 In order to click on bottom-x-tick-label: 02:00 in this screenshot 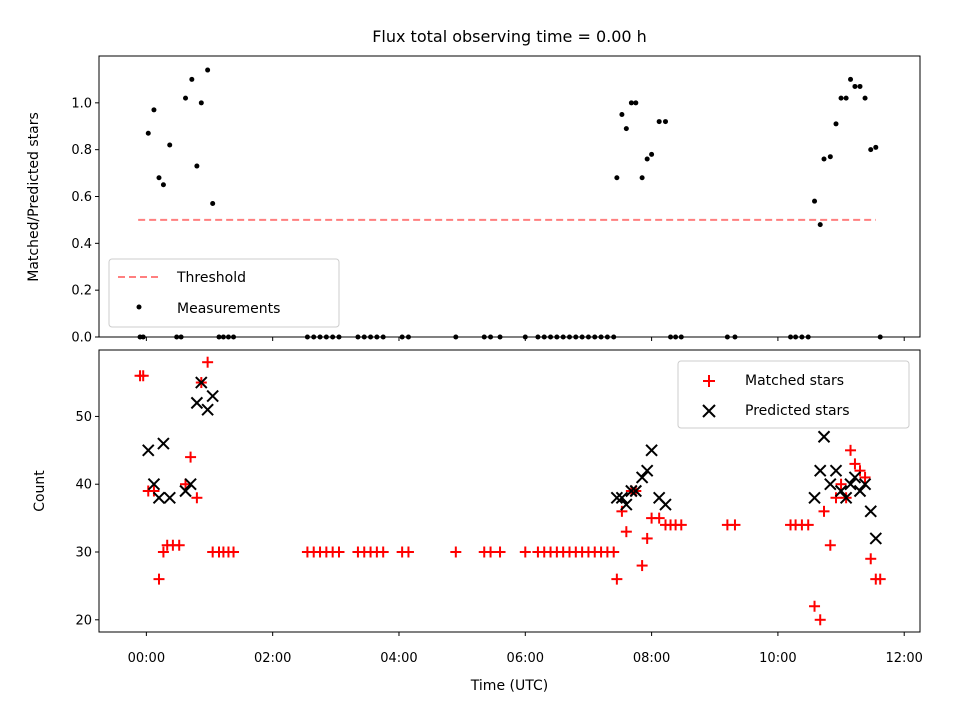, I will do `click(272, 658)`.